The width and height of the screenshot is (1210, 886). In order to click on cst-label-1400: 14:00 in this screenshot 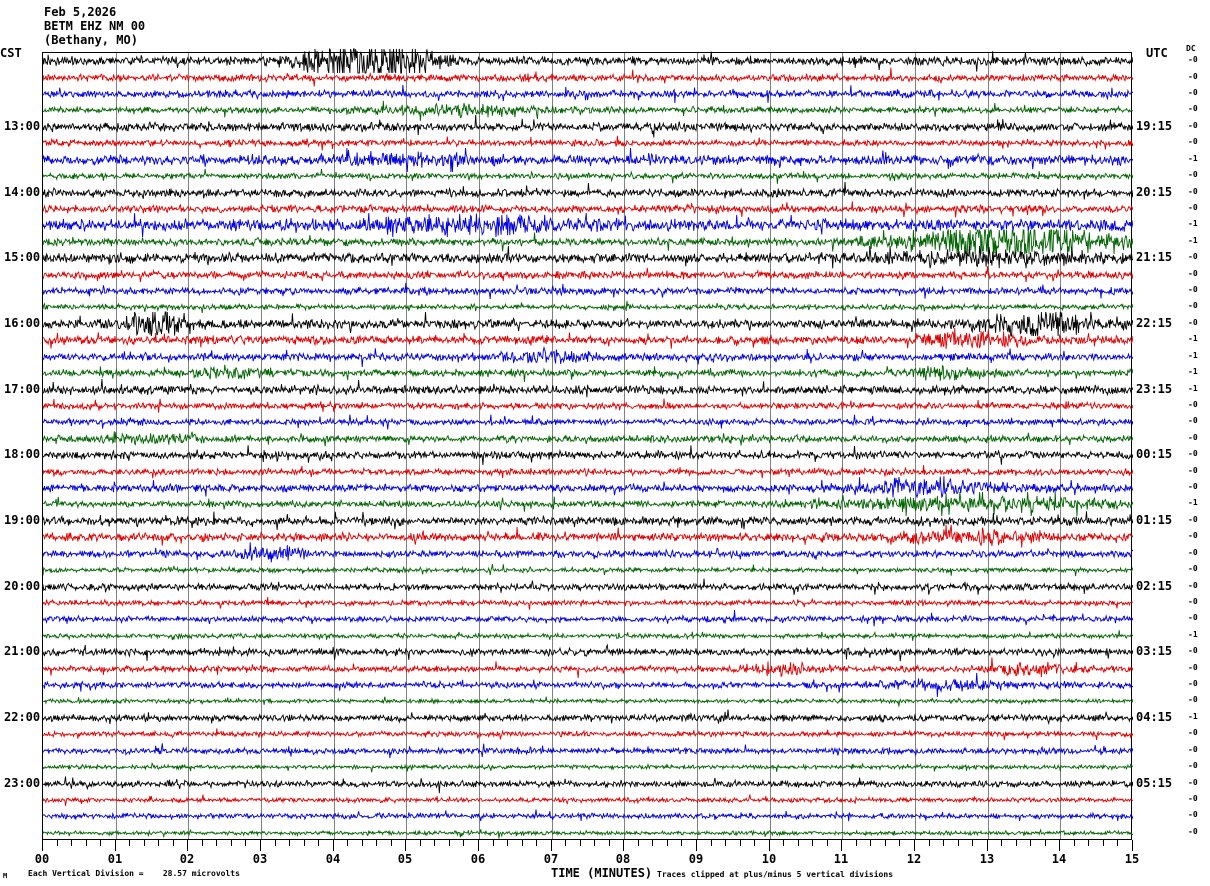, I will do `click(22, 191)`.